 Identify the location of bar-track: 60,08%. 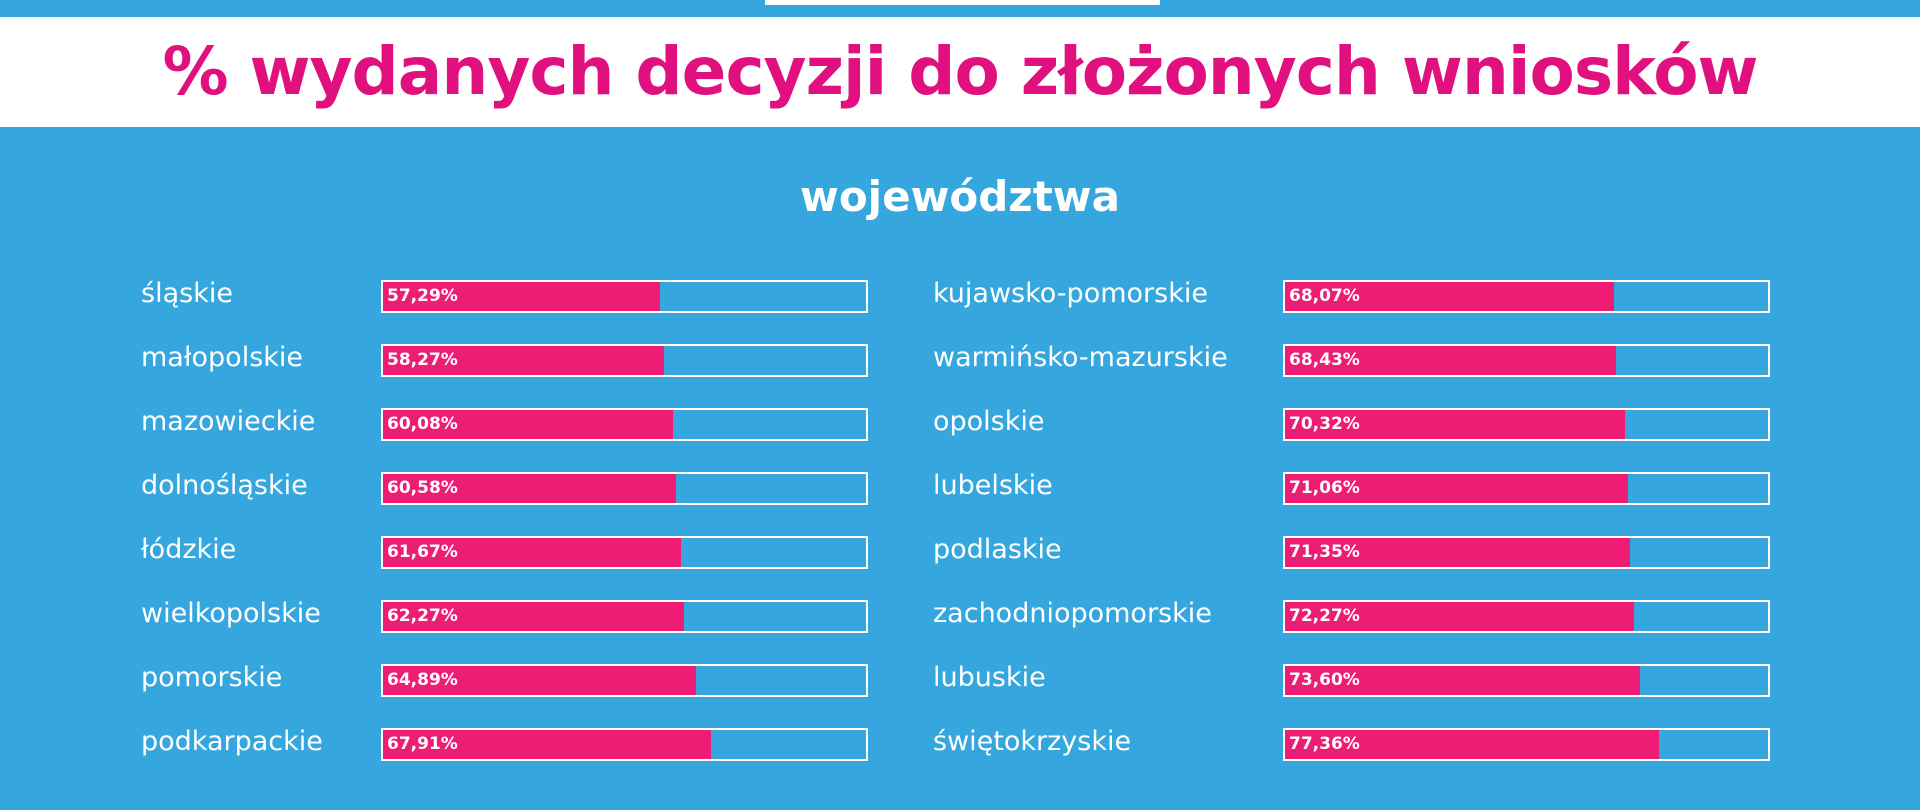
(624, 424).